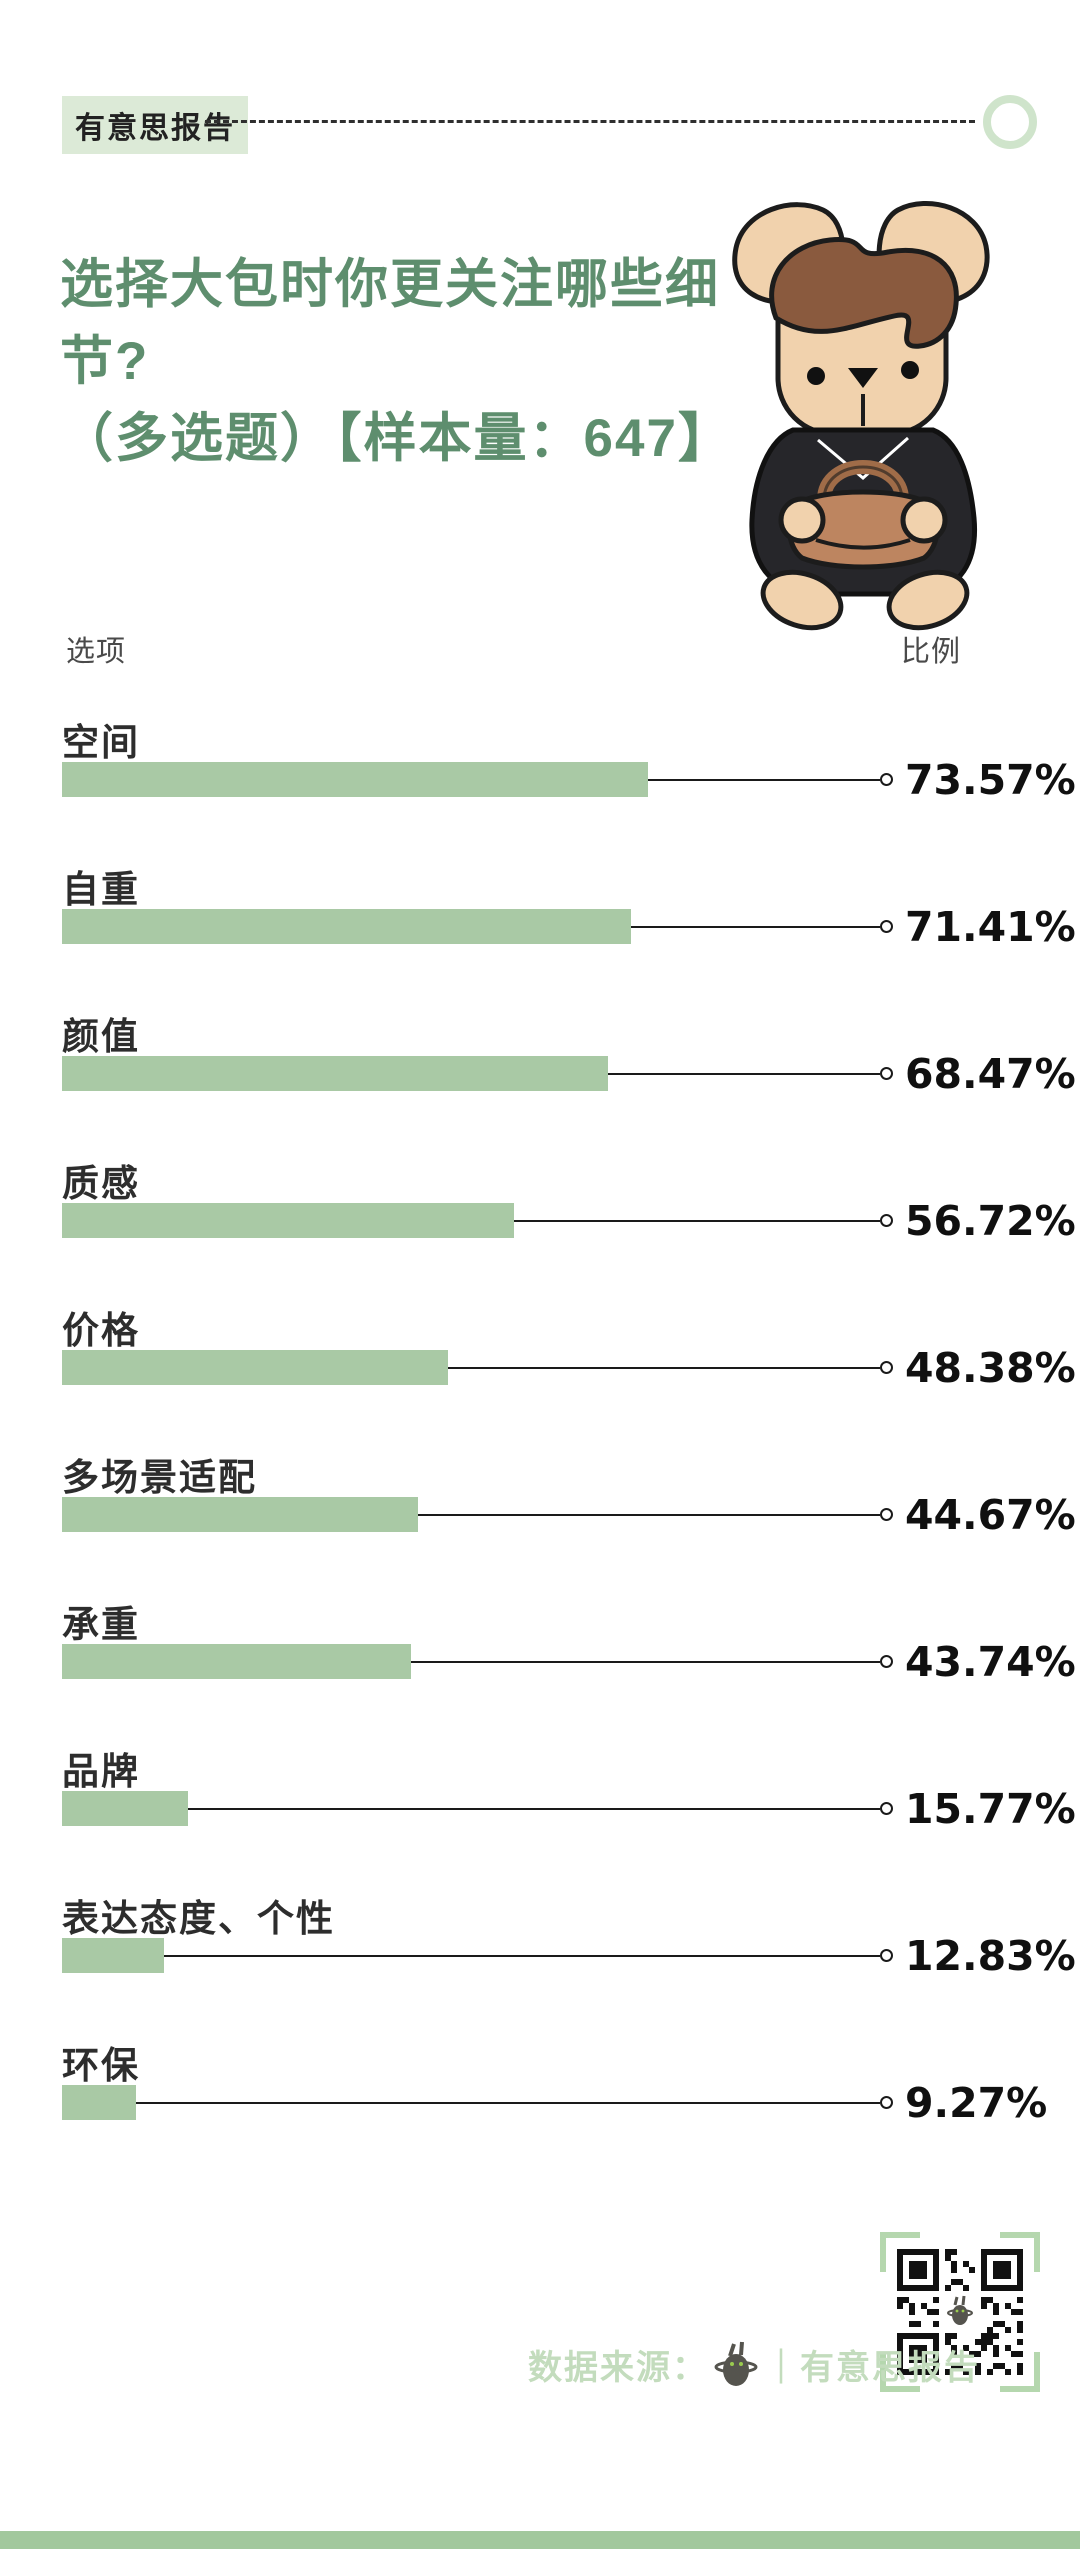  What do you see at coordinates (101, 1624) in the screenshot?
I see `bar-category-label: 承重` at bounding box center [101, 1624].